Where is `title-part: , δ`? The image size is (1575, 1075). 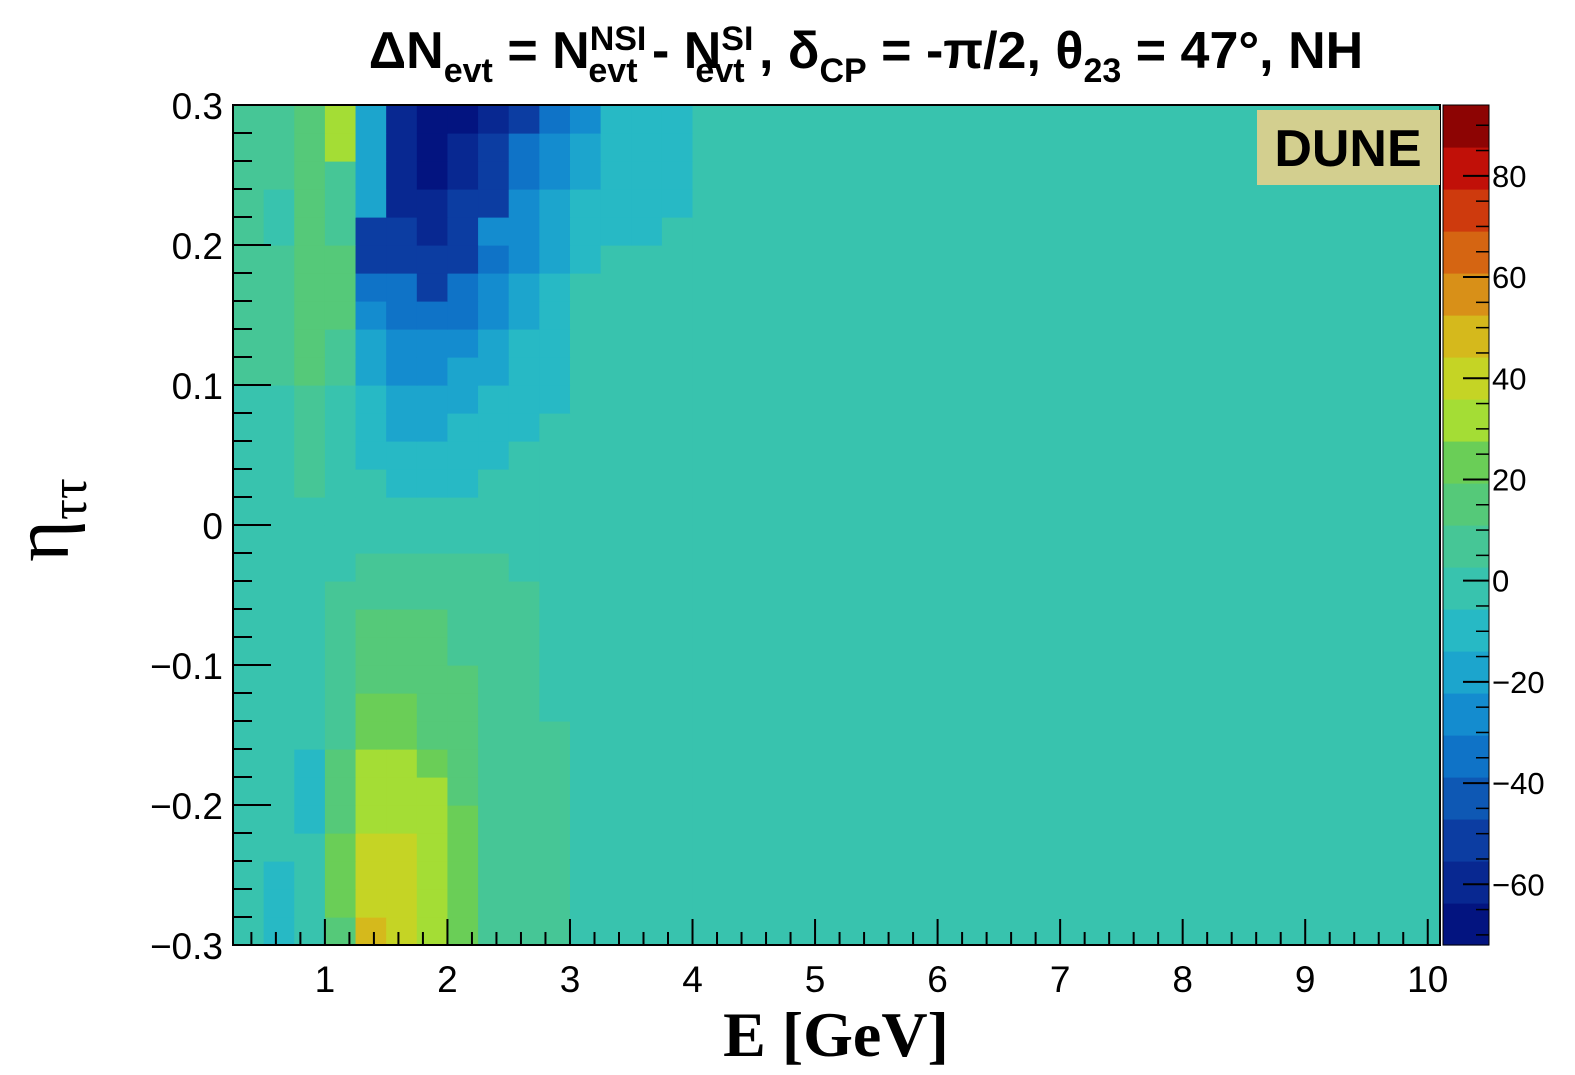
title-part: , δ is located at coordinates (782, 51).